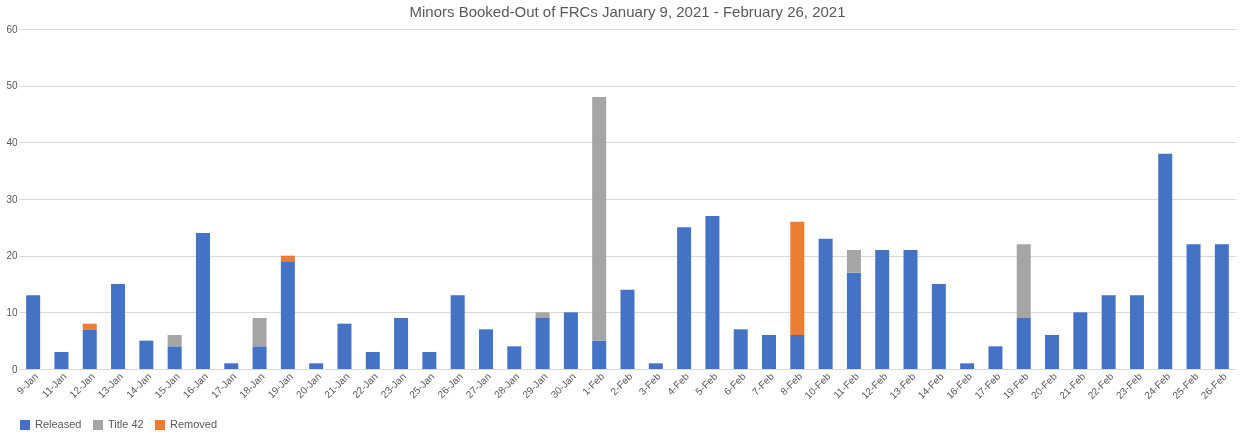 The image size is (1241, 435). What do you see at coordinates (126, 424) in the screenshot?
I see `legend-label: Title 42` at bounding box center [126, 424].